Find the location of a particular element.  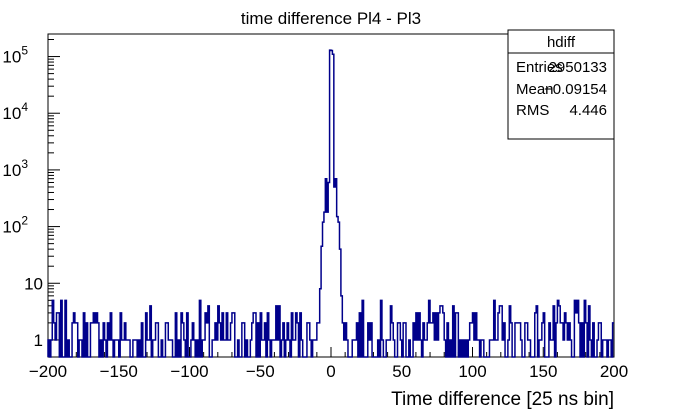

stats-rms-label: RMS is located at coordinates (532, 110).